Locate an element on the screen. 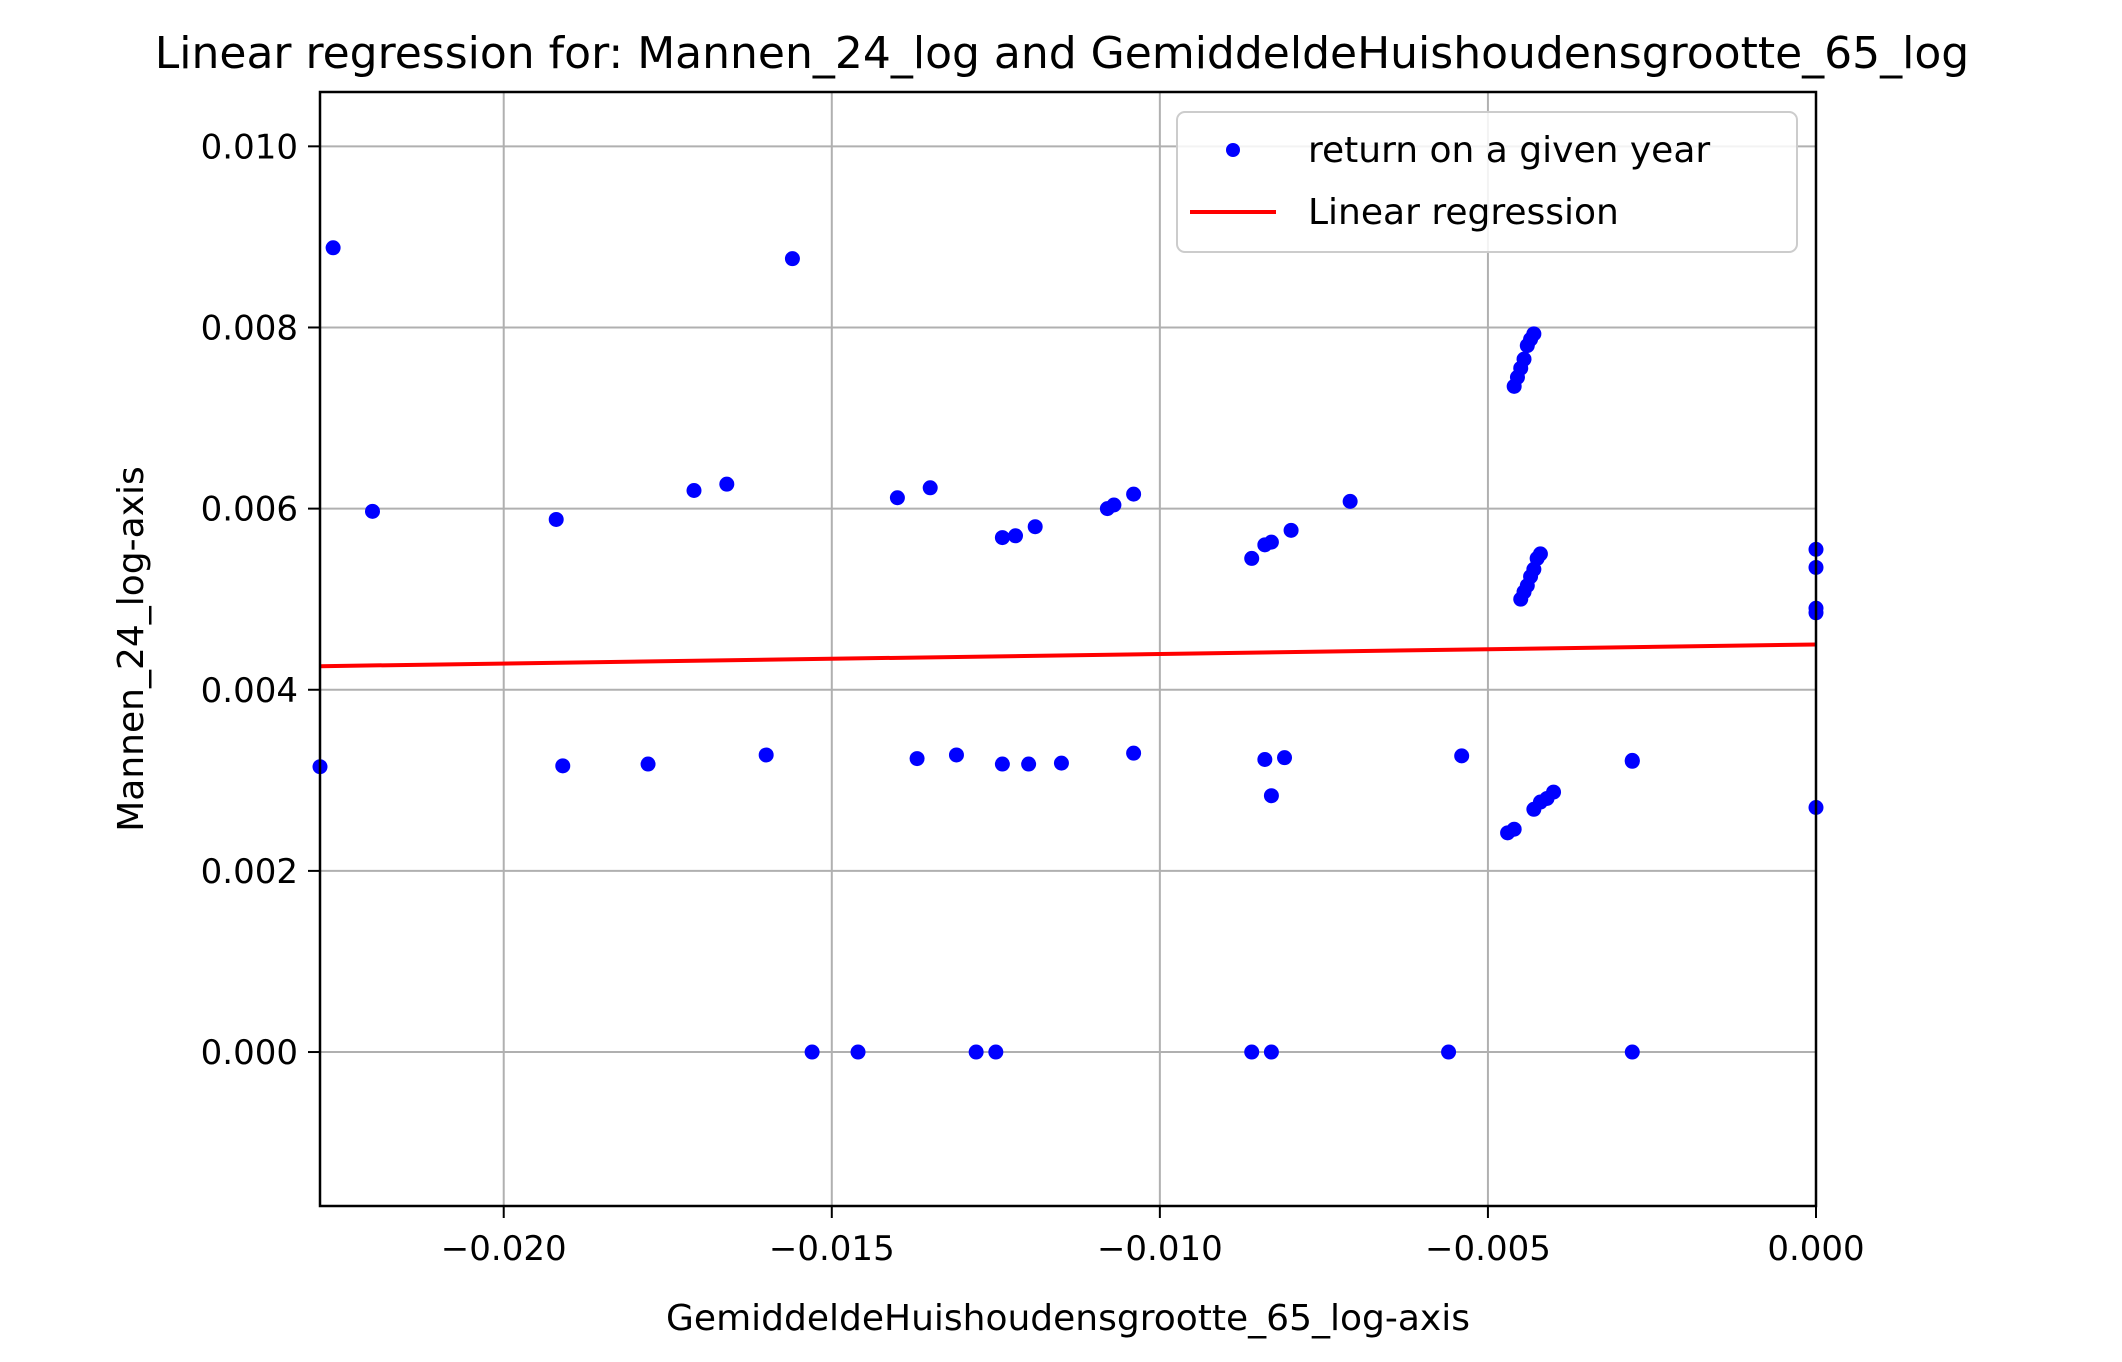  x-tick-label: −0.015 is located at coordinates (832, 1249).